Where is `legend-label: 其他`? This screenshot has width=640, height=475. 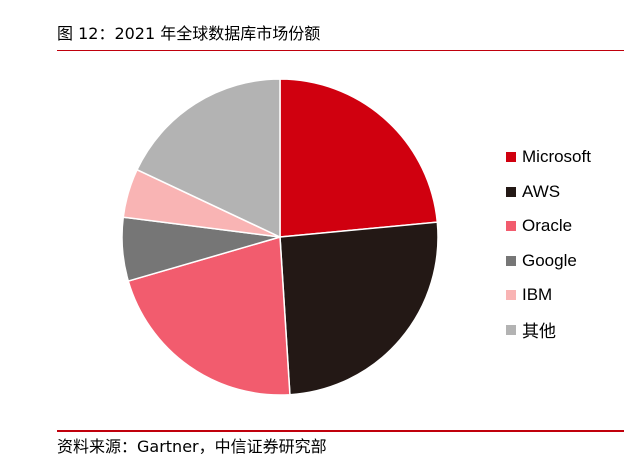 legend-label: 其他 is located at coordinates (539, 332).